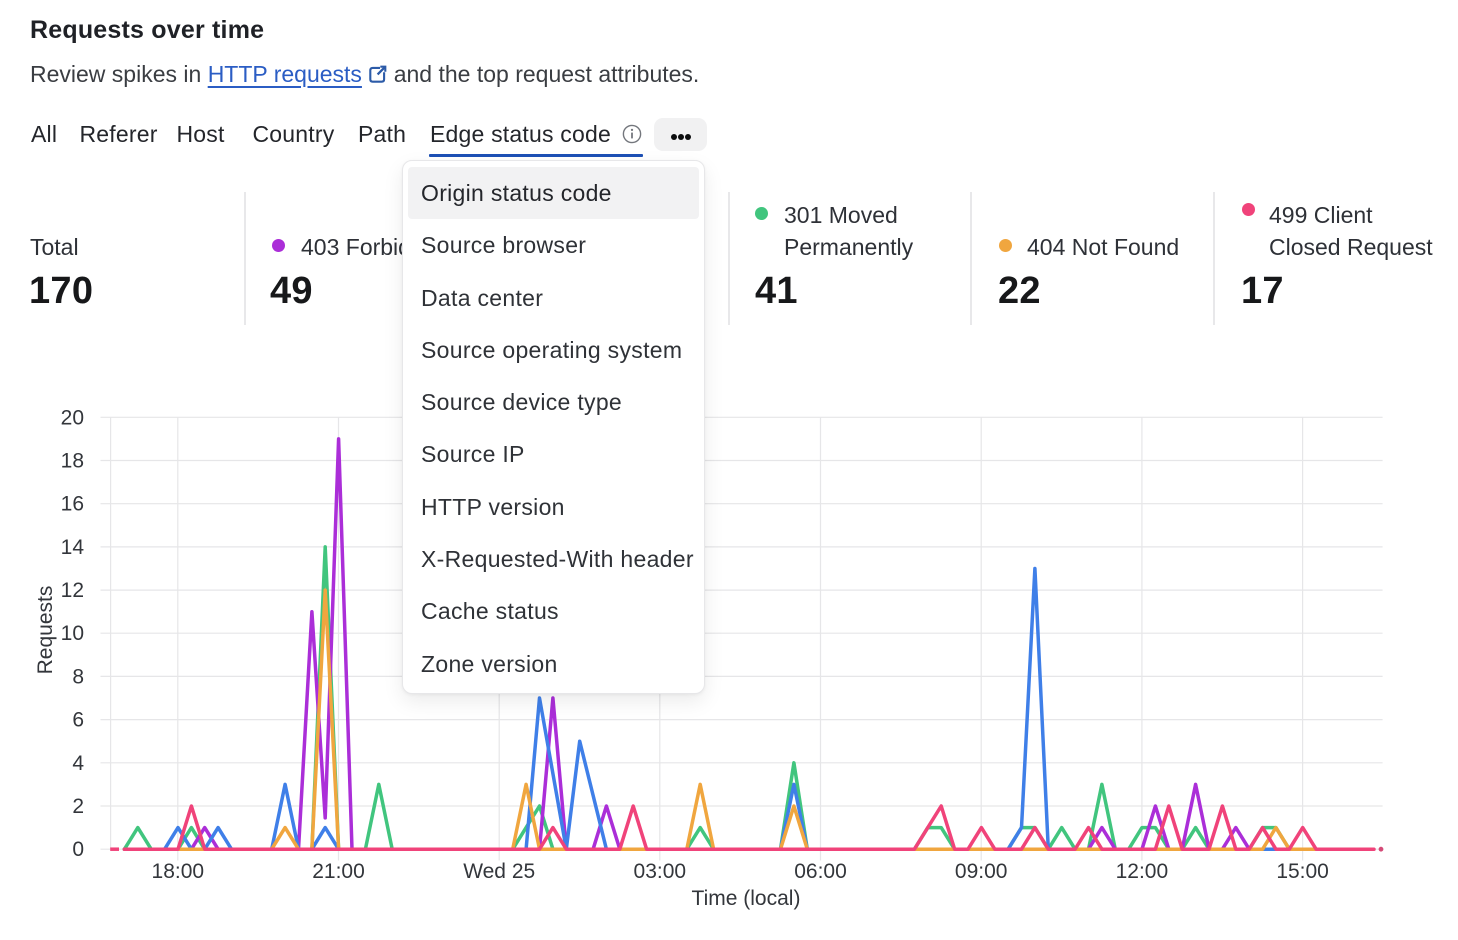 The height and width of the screenshot is (940, 1458). What do you see at coordinates (78, 849) in the screenshot?
I see `svg-text: 0` at bounding box center [78, 849].